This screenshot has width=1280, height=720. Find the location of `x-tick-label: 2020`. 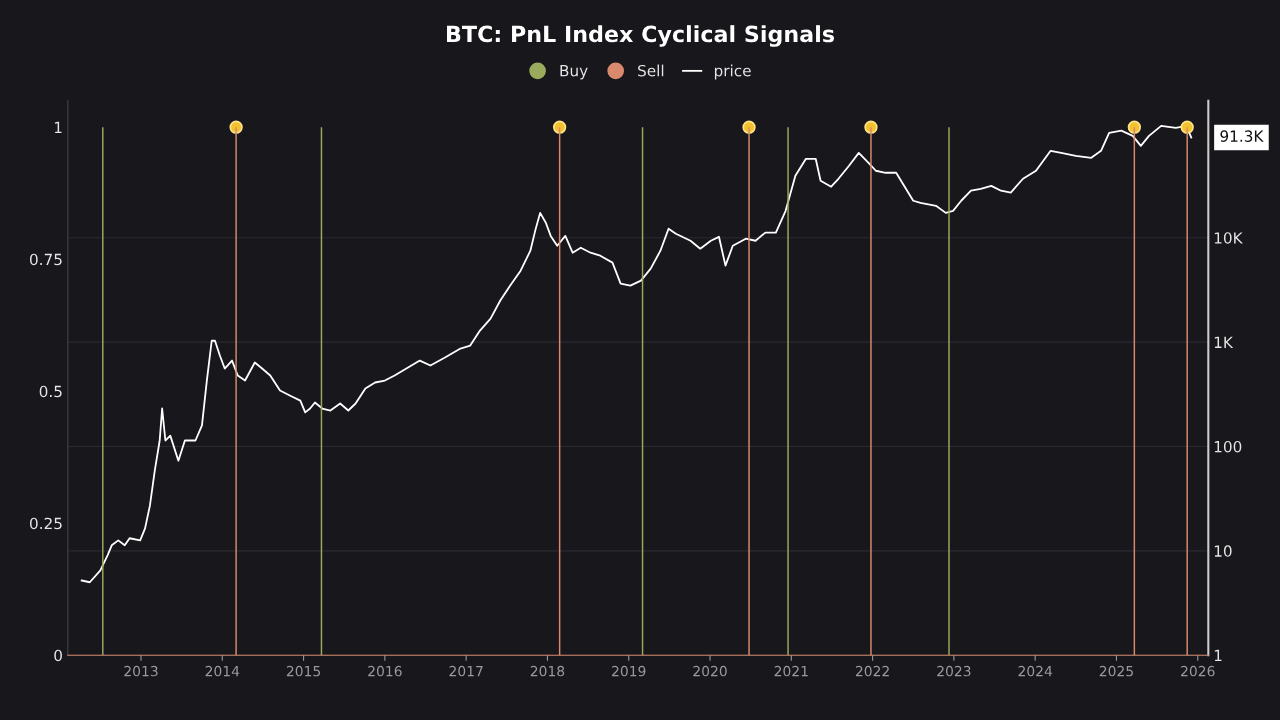

x-tick-label: 2020 is located at coordinates (710, 671).